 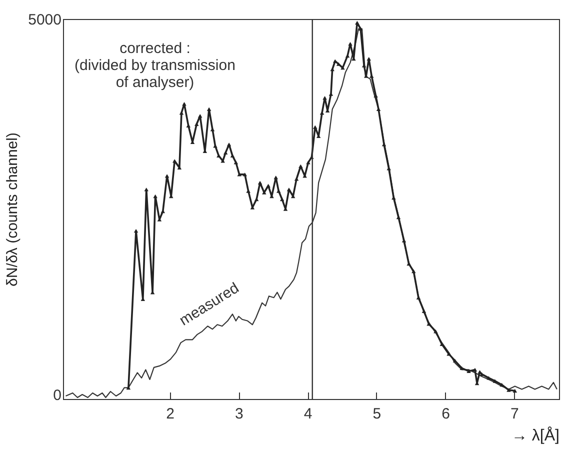 What do you see at coordinates (155, 65) in the screenshot?
I see `annotation: corrected : (divided by transmission of analyser)` at bounding box center [155, 65].